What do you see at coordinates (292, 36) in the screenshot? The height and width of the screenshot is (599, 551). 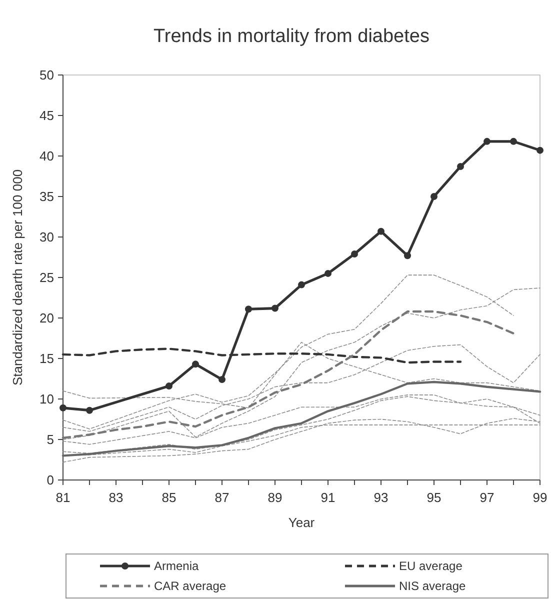 I see `chart-title: Trends in mortality from diabetes` at bounding box center [292, 36].